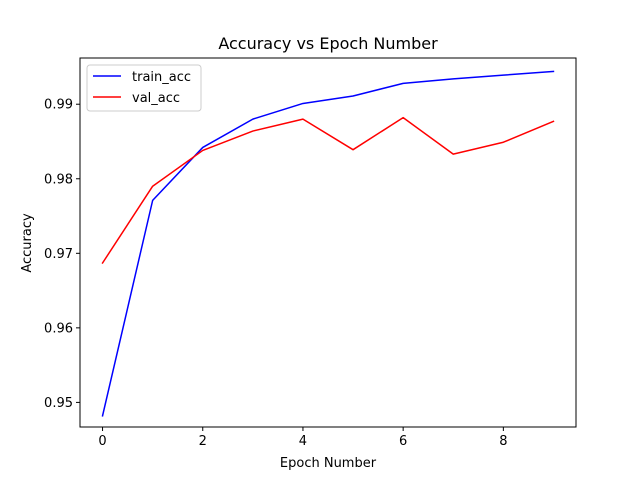 The width and height of the screenshot is (640, 480). Describe the element at coordinates (328, 463) in the screenshot. I see `x-axis-label: Epoch Number` at that location.